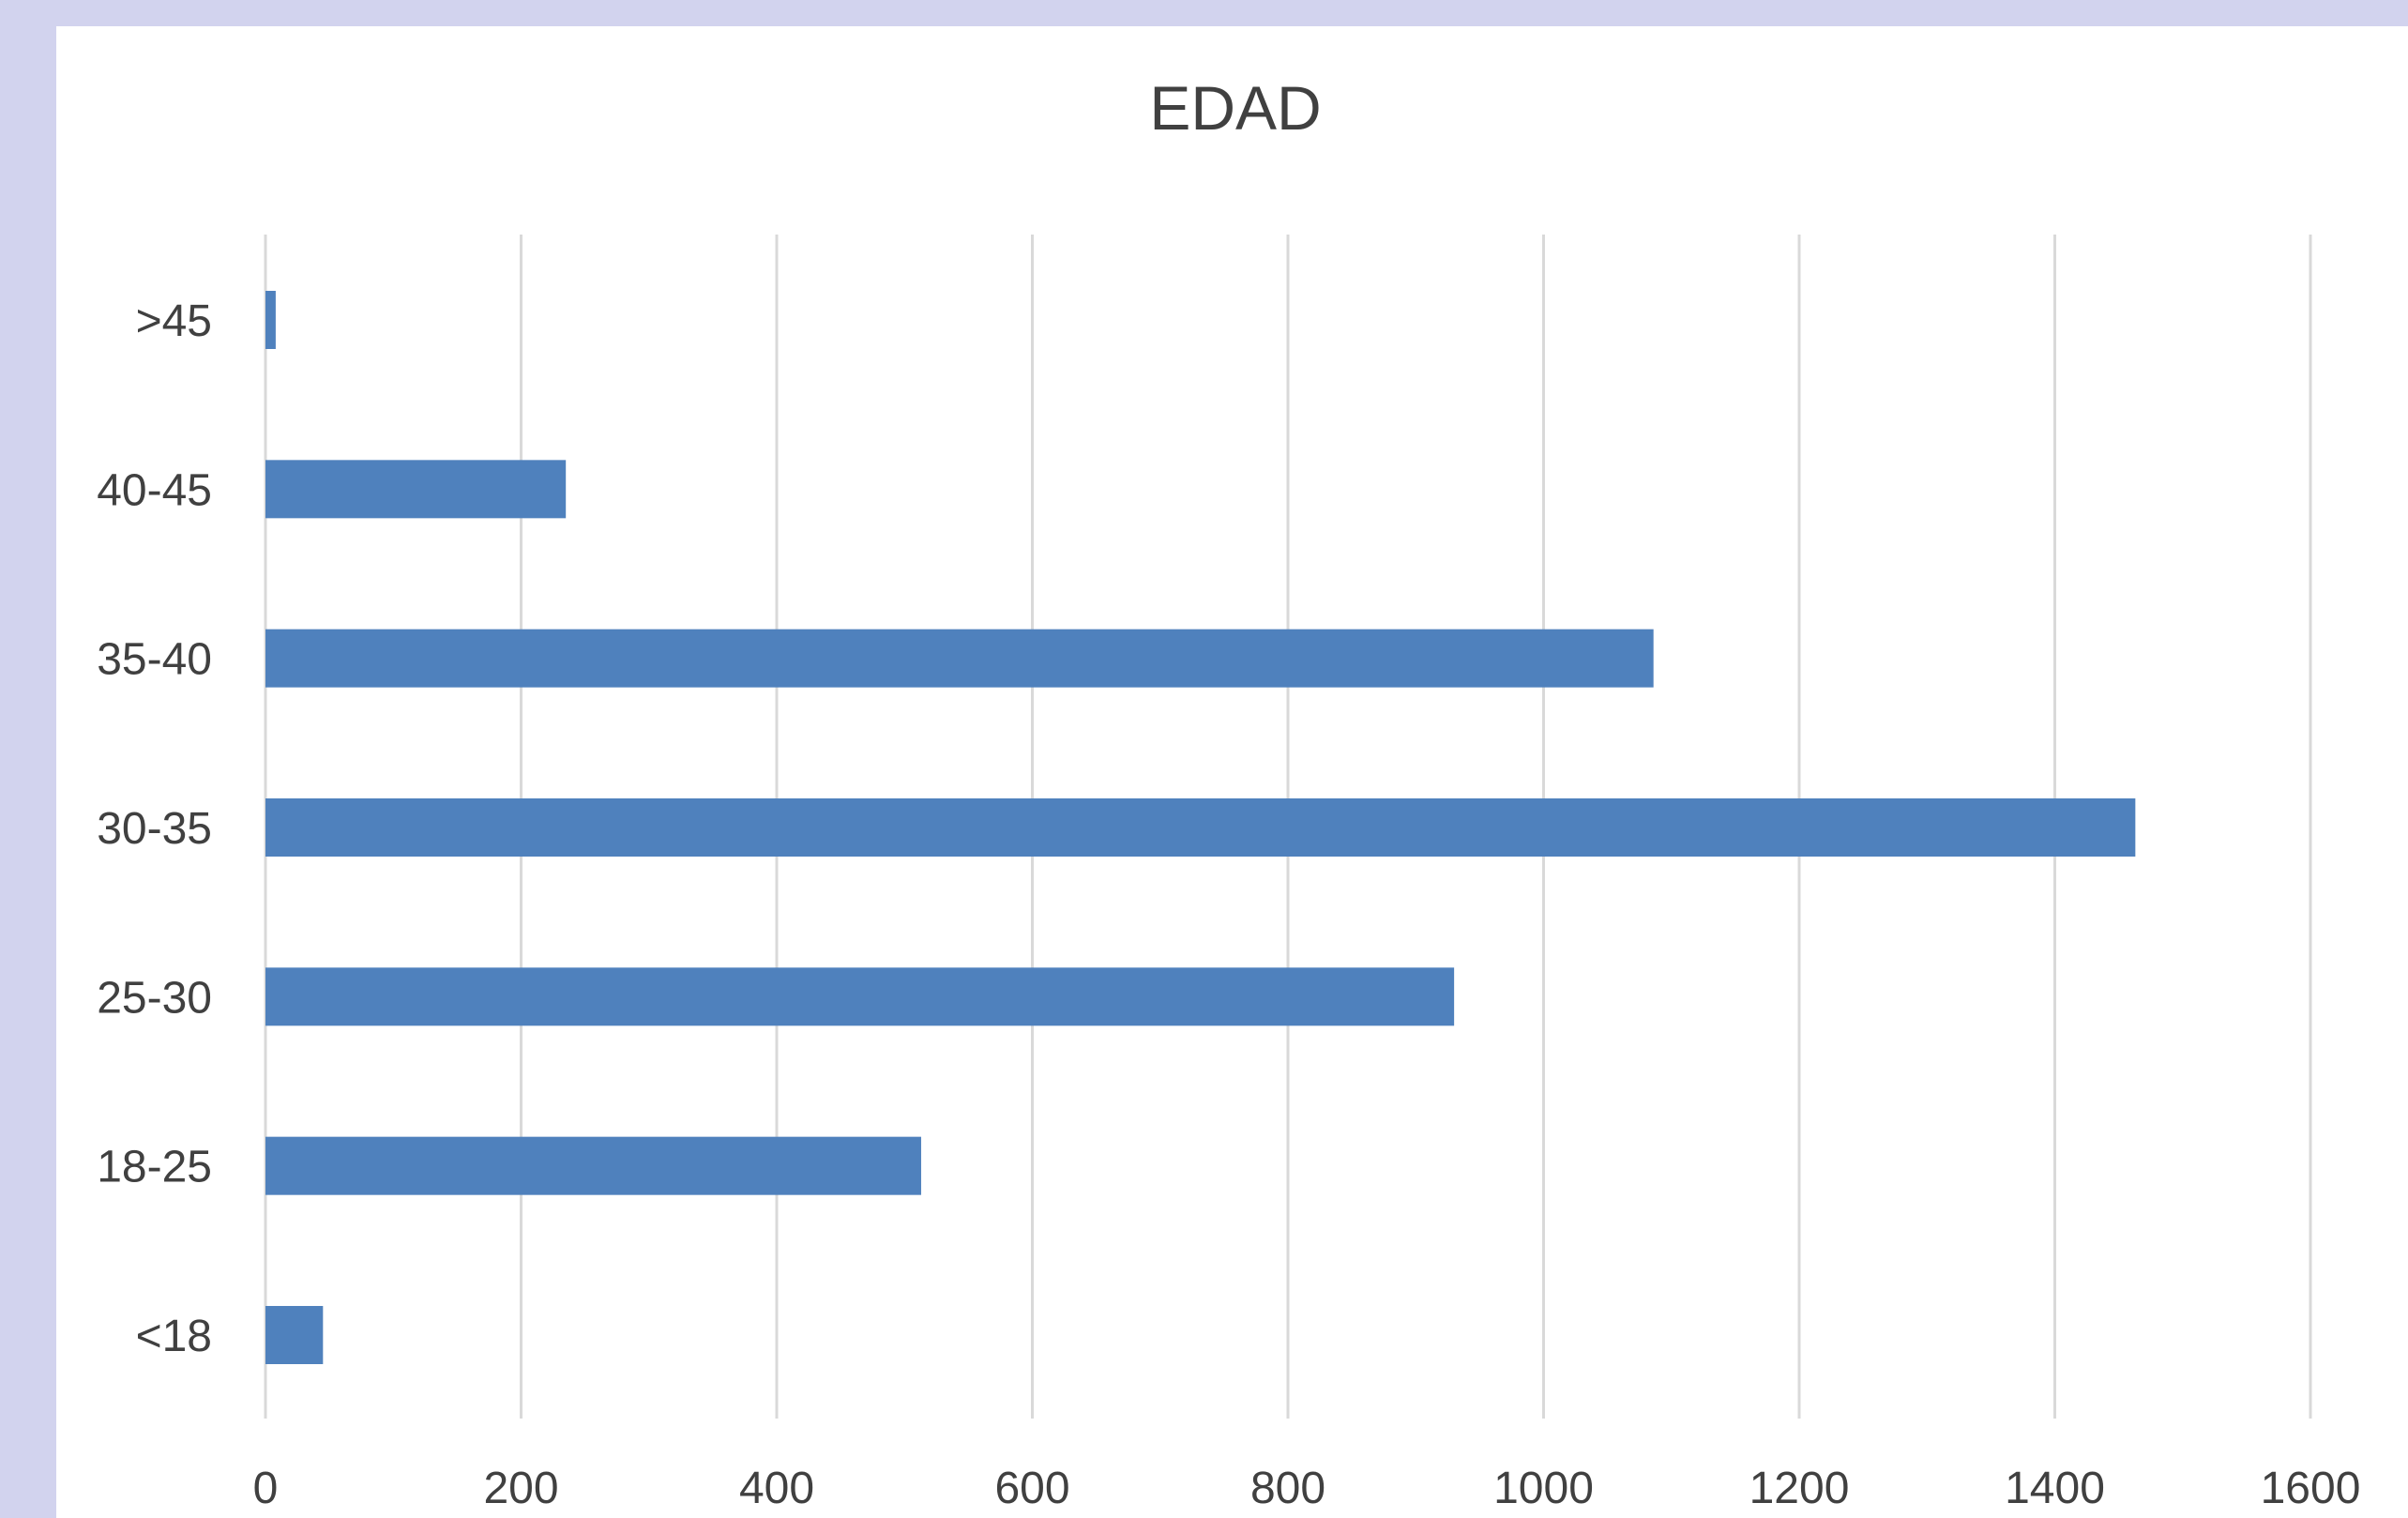 This screenshot has height=1518, width=2408. I want to click on y-category-label: 18-25, so click(155, 1167).